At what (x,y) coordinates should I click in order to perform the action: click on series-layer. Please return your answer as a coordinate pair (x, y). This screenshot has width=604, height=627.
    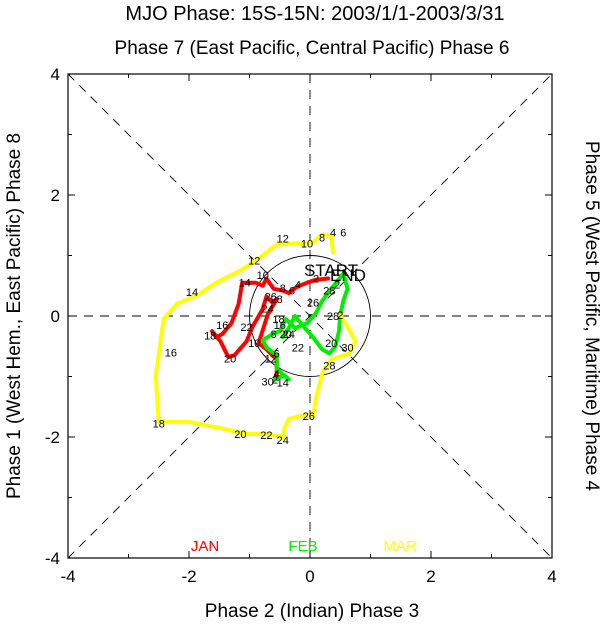
    Looking at the image, I should click on (255, 335).